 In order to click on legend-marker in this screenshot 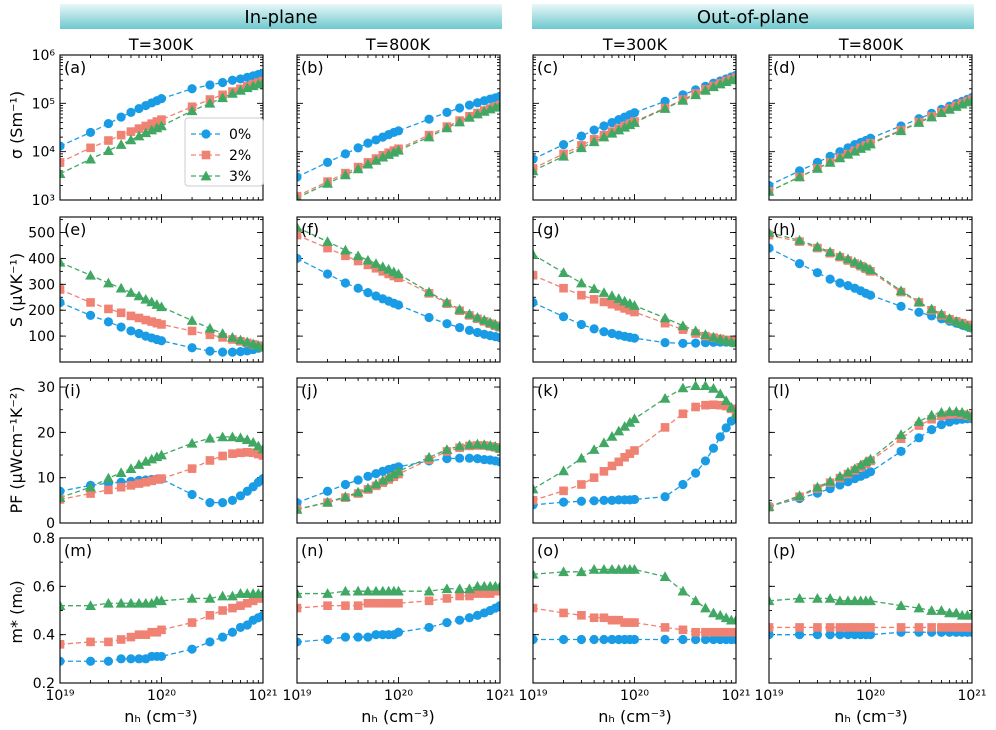, I will do `click(206, 175)`.